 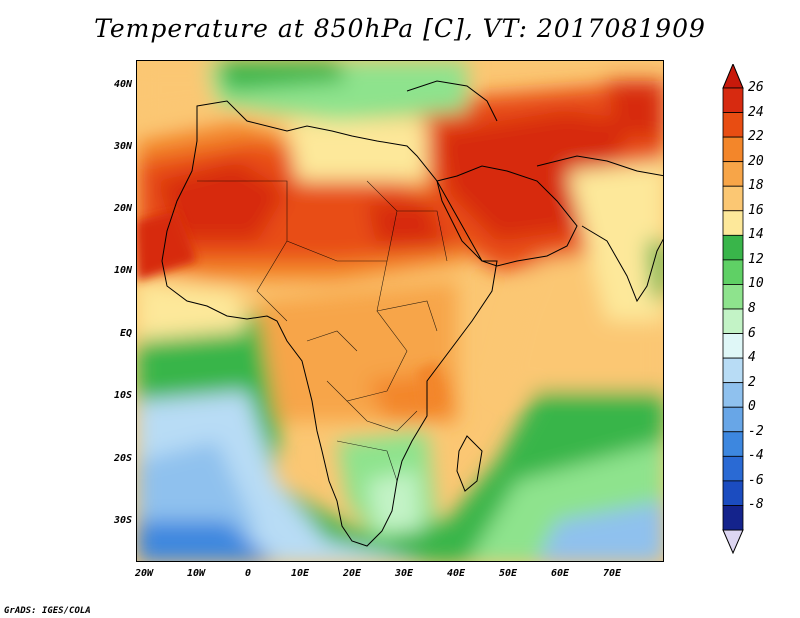 I want to click on colorbar-label: 12, so click(x=756, y=259).